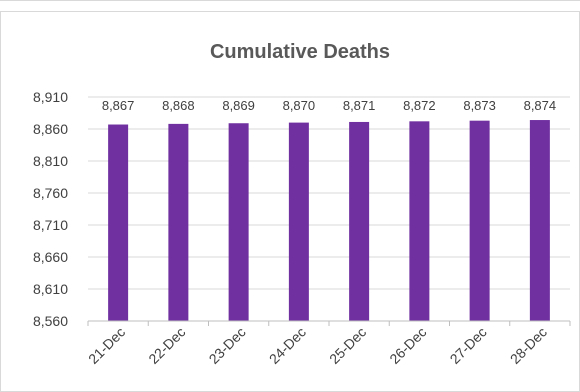 The height and width of the screenshot is (392, 580). What do you see at coordinates (347, 345) in the screenshot?
I see `x-tick-label: 25-Dec` at bounding box center [347, 345].